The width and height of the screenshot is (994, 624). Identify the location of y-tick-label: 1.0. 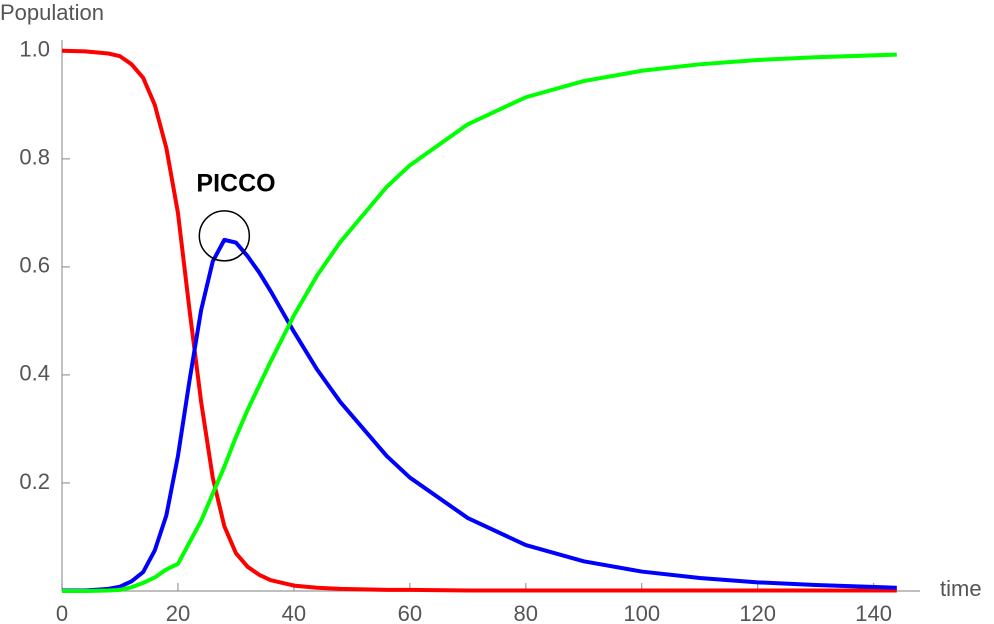
(34, 49).